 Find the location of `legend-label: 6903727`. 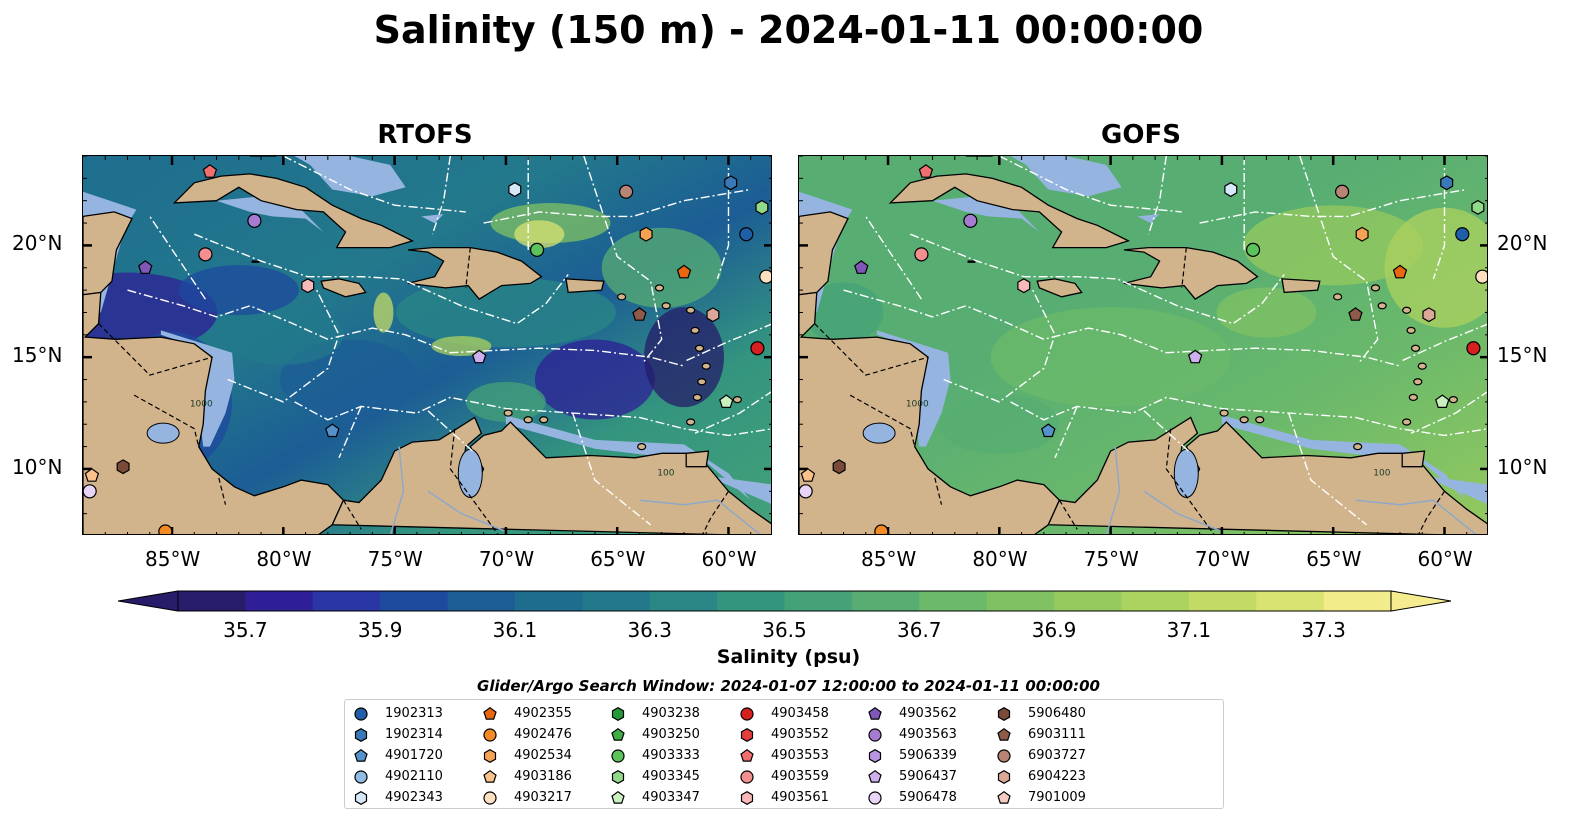

legend-label: 6903727 is located at coordinates (1057, 755).